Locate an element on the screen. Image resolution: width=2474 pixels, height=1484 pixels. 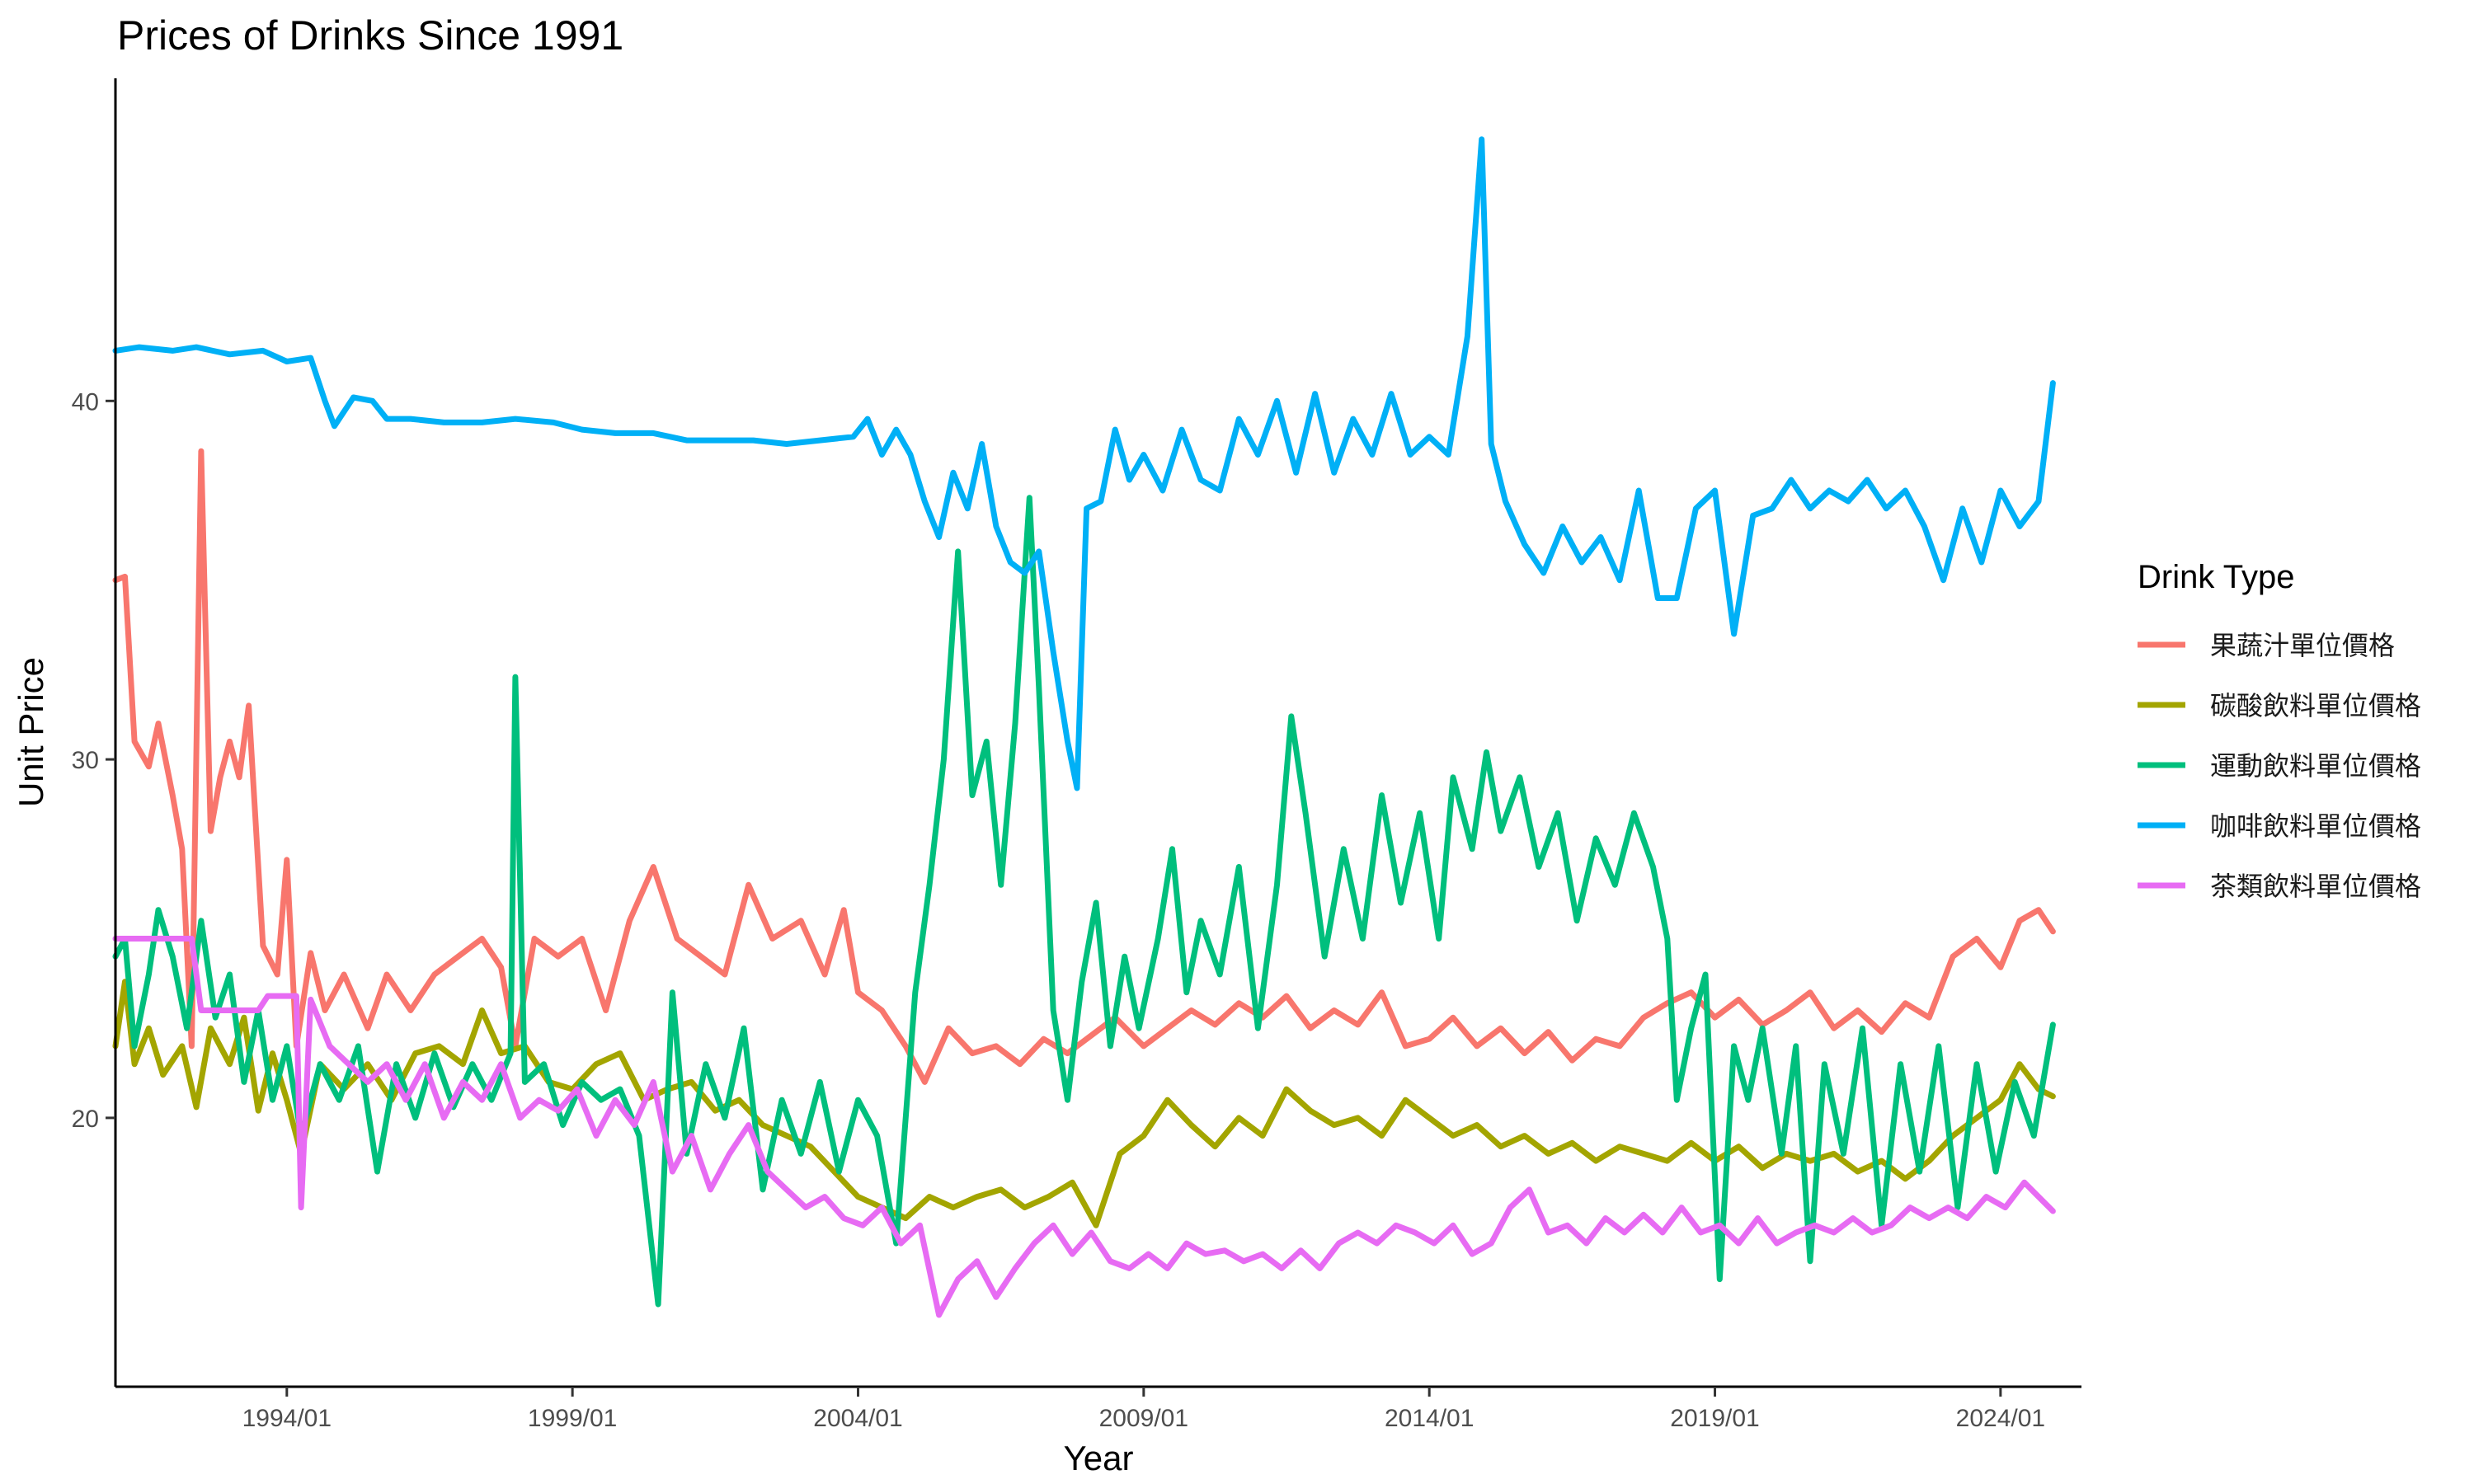
y-tick-label: 40 is located at coordinates (85, 402).